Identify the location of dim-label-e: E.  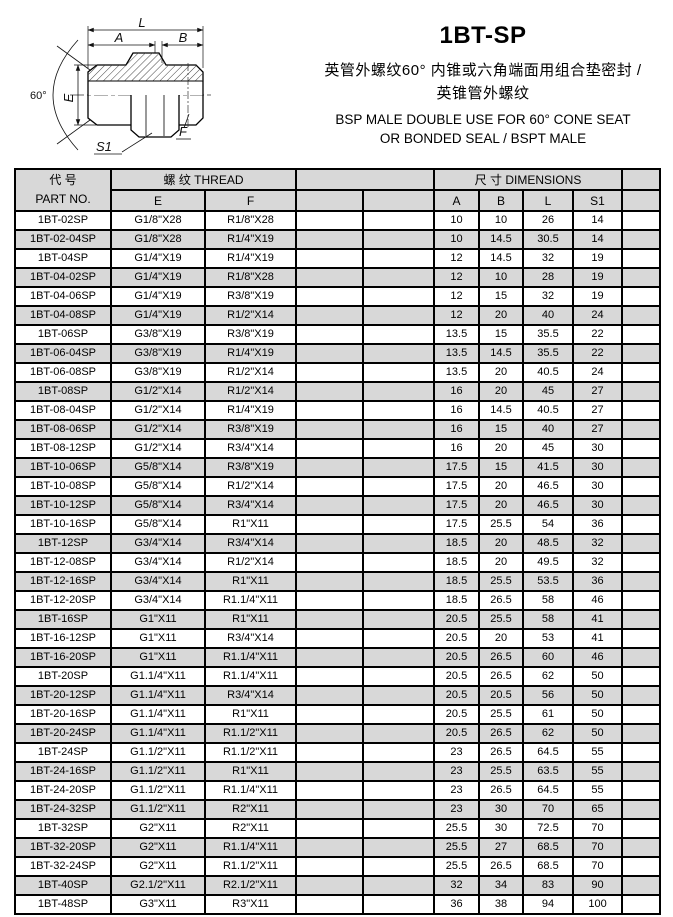
(68, 97).